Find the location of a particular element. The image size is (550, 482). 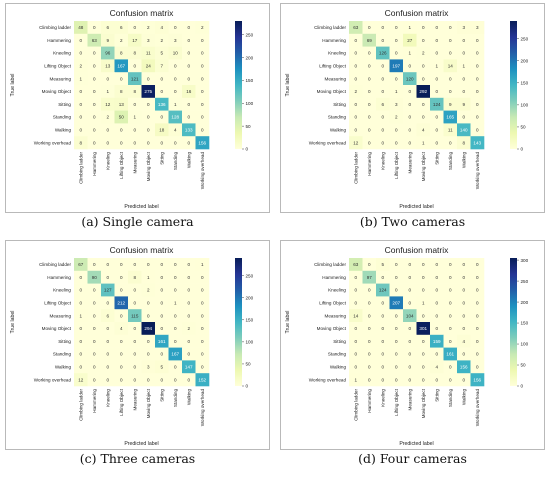

colorbar-tick-label: 150 is located at coordinates (250, 319).